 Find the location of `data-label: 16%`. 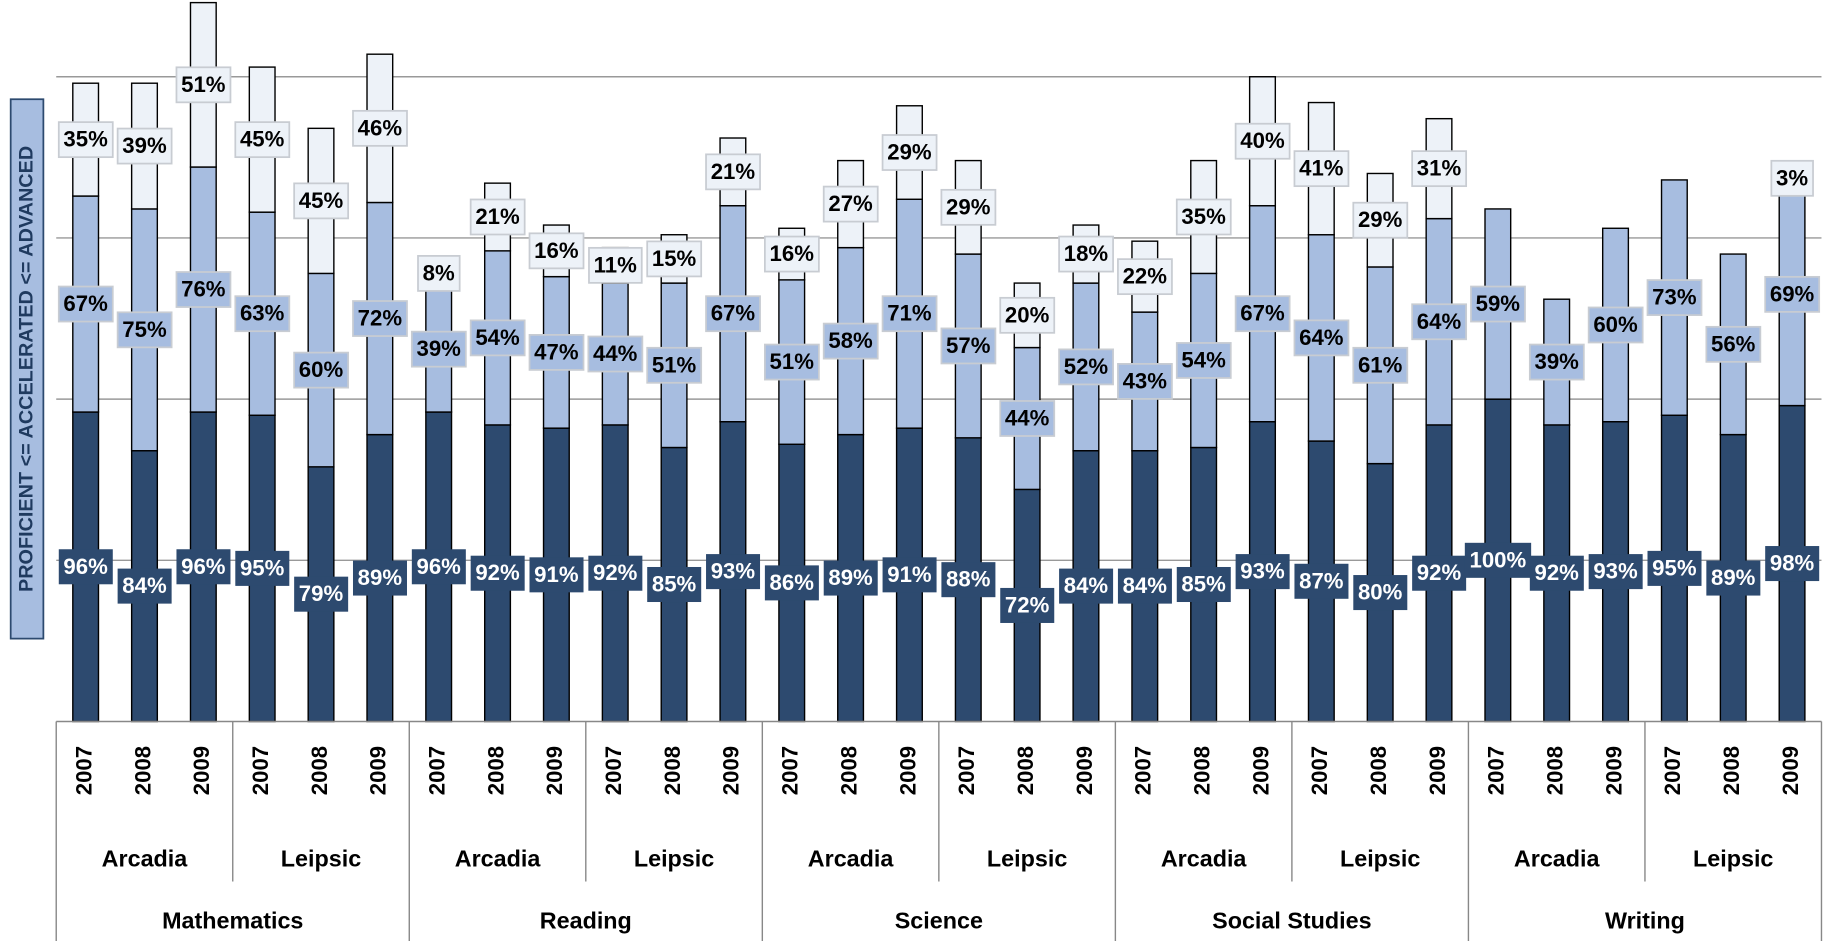

data-label: 16% is located at coordinates (792, 253).